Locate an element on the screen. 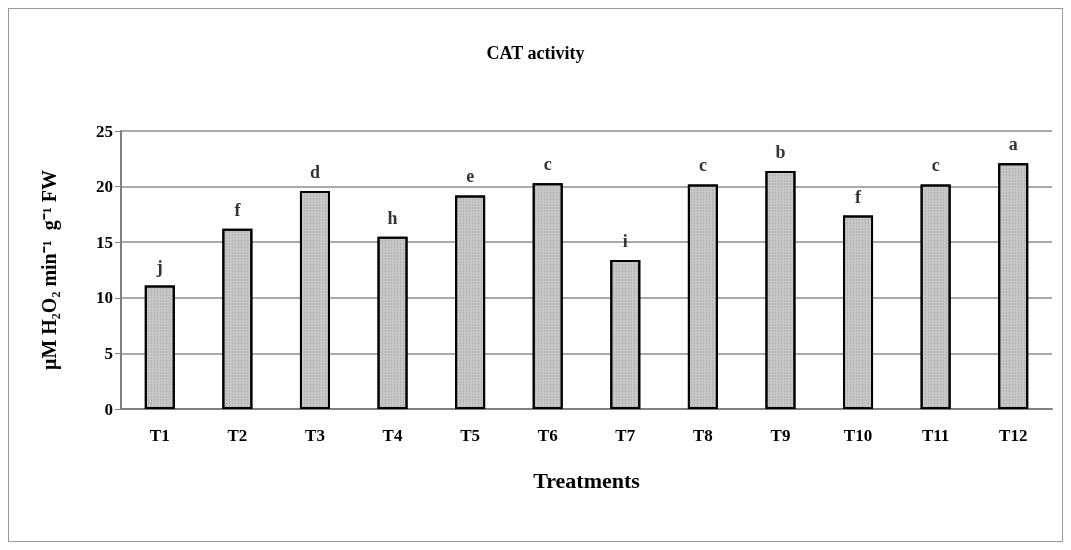 The image size is (1071, 550). annotation: a is located at coordinates (1013, 144).